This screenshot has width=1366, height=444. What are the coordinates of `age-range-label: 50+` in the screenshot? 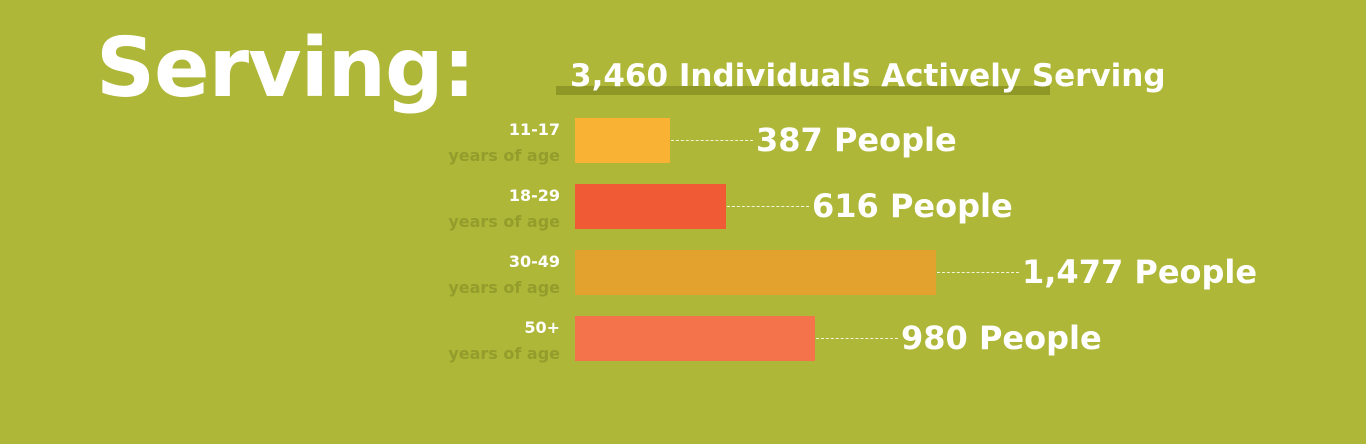 It's located at (542, 327).